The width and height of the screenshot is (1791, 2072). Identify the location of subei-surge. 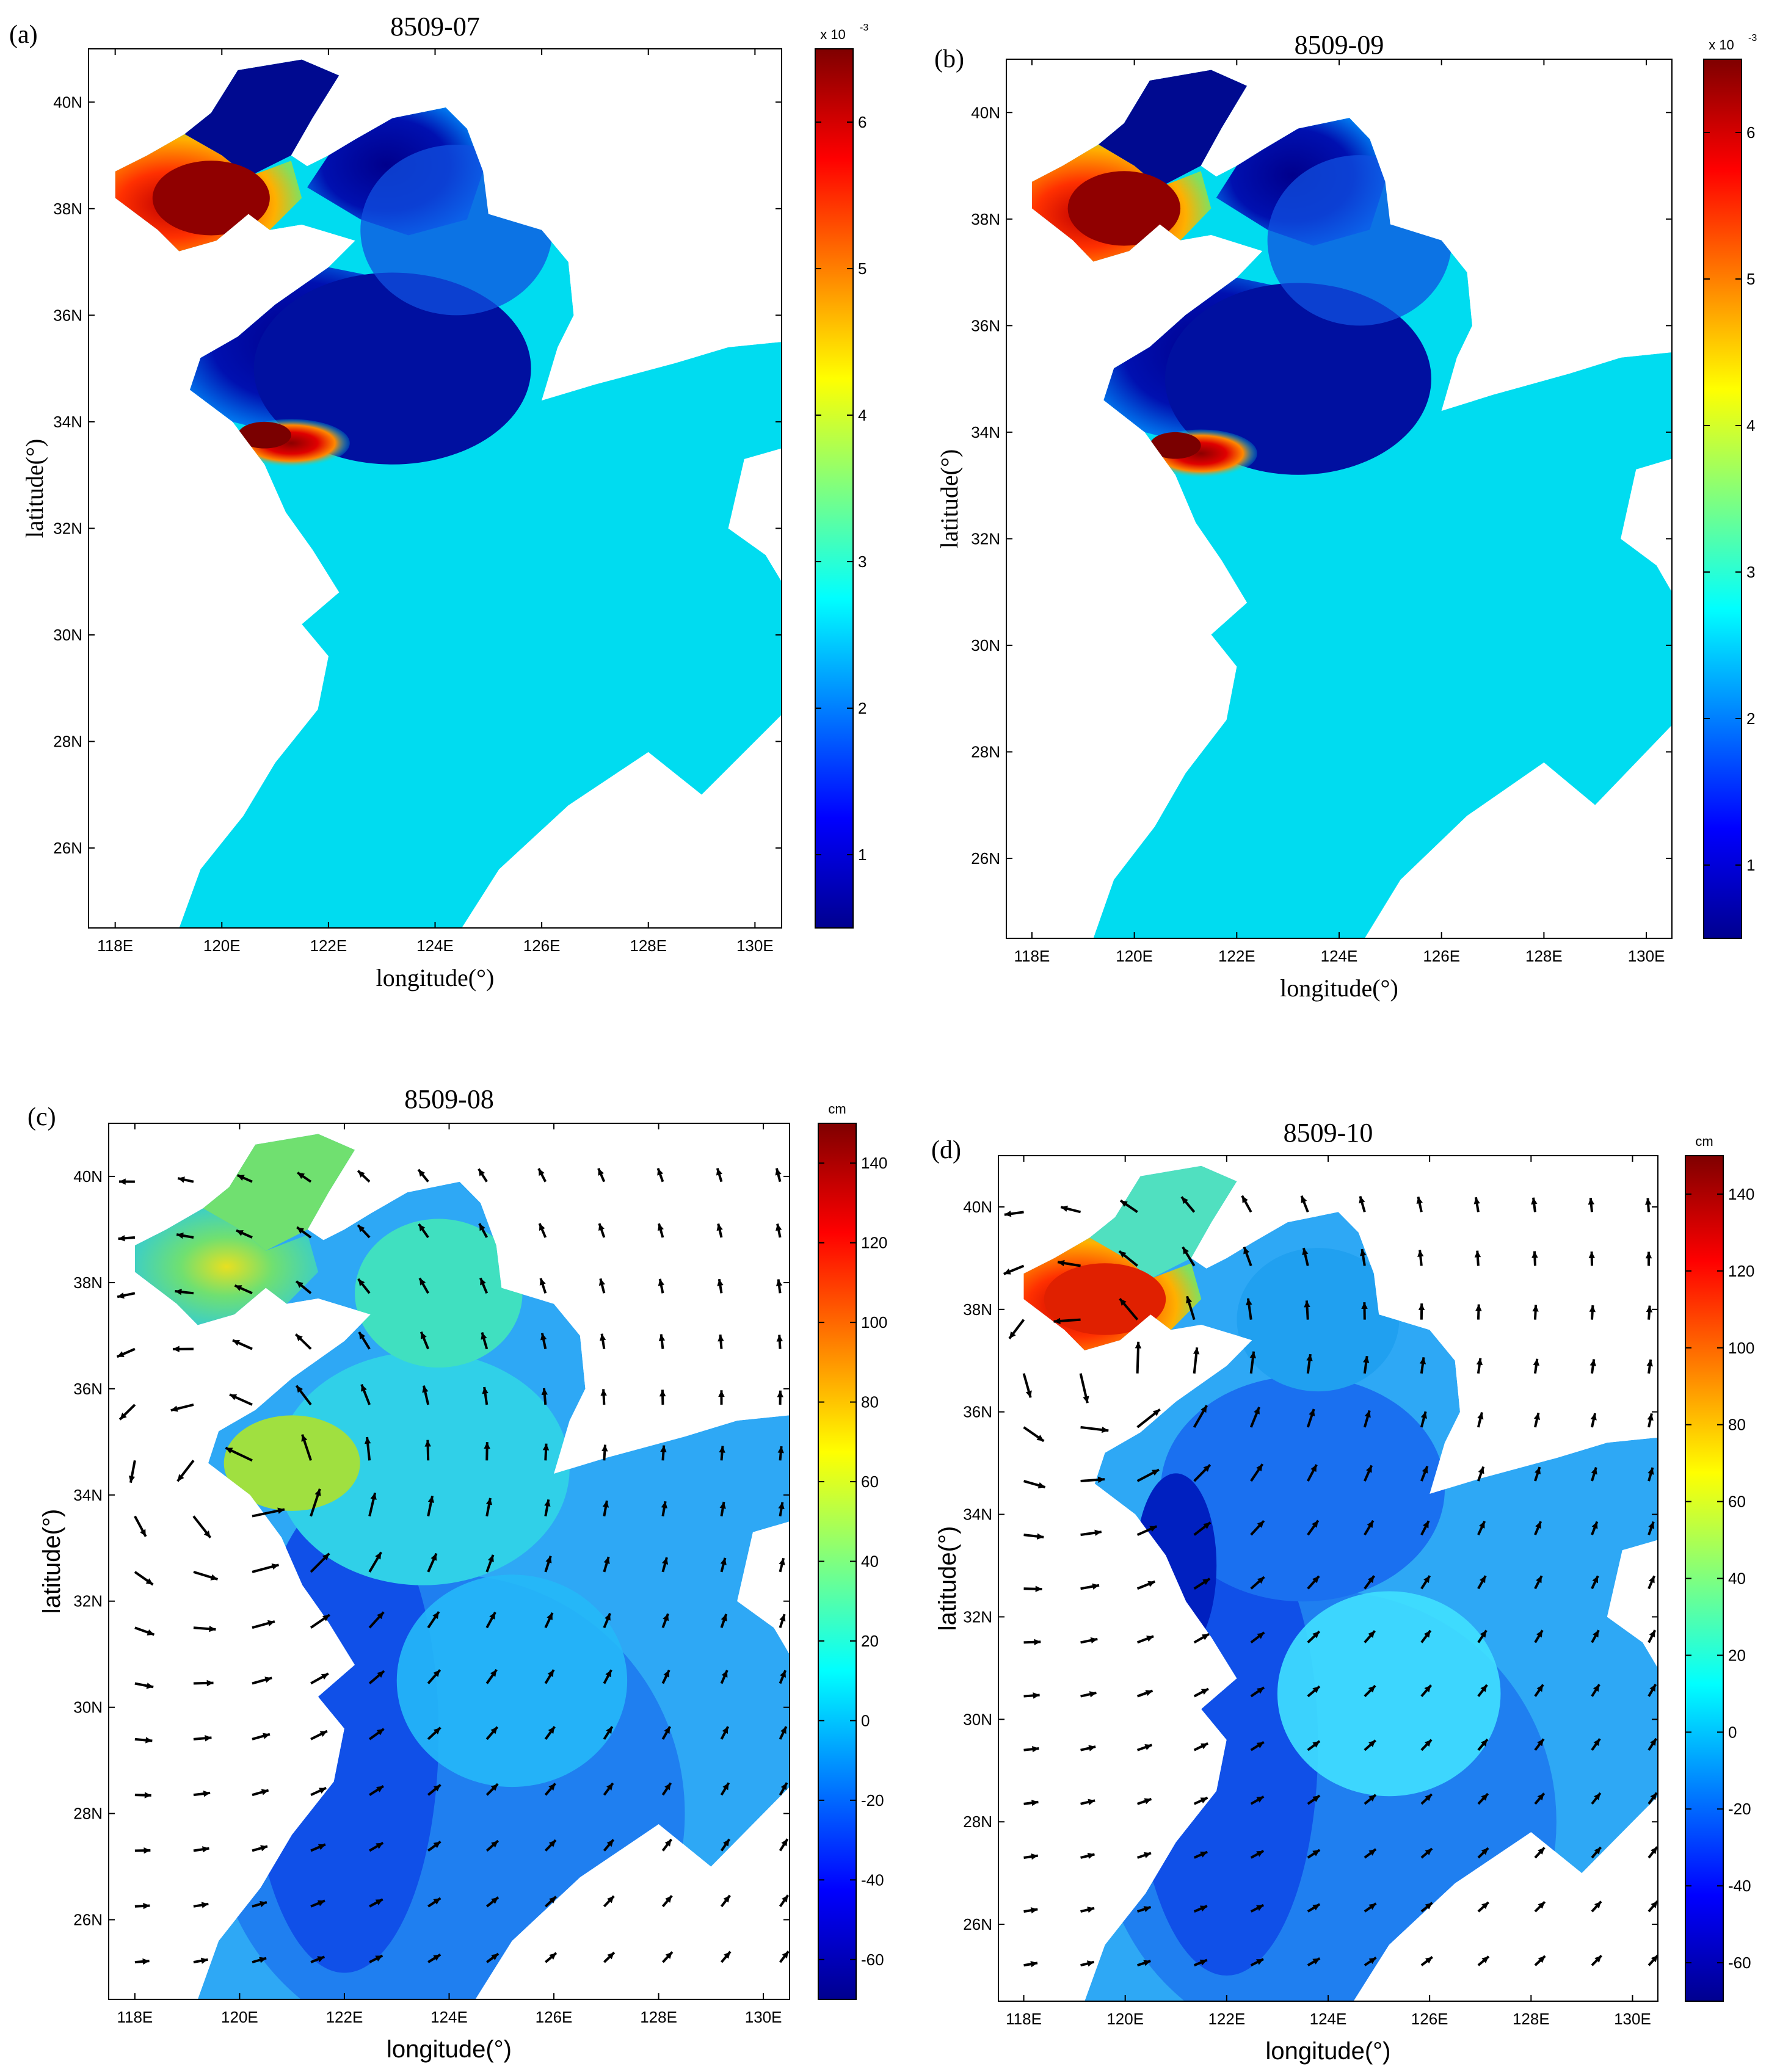
(292, 1463).